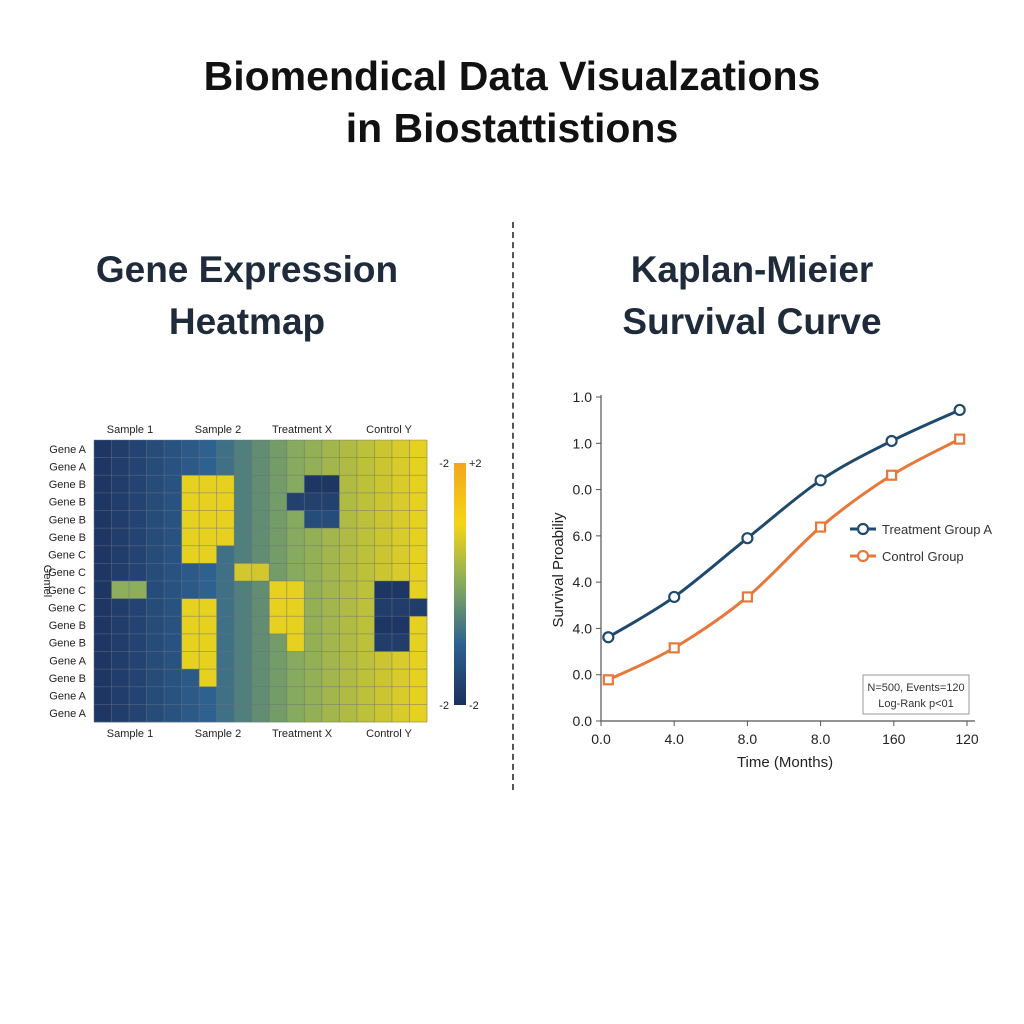 The height and width of the screenshot is (1024, 1024). Describe the element at coordinates (389, 734) in the screenshot. I see `heatmap-column-label-bottom: Control Y` at that location.